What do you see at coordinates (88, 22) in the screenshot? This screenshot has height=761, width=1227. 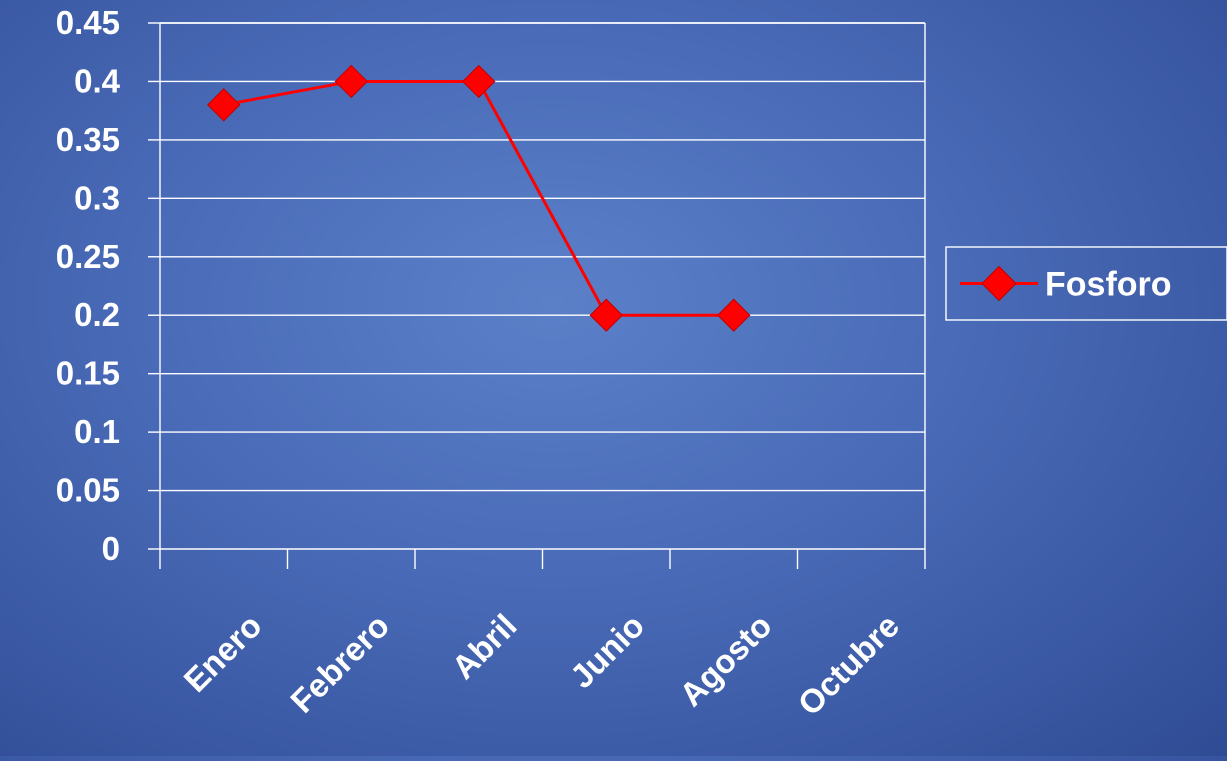 I see `y-tick-label: 0.45` at bounding box center [88, 22].